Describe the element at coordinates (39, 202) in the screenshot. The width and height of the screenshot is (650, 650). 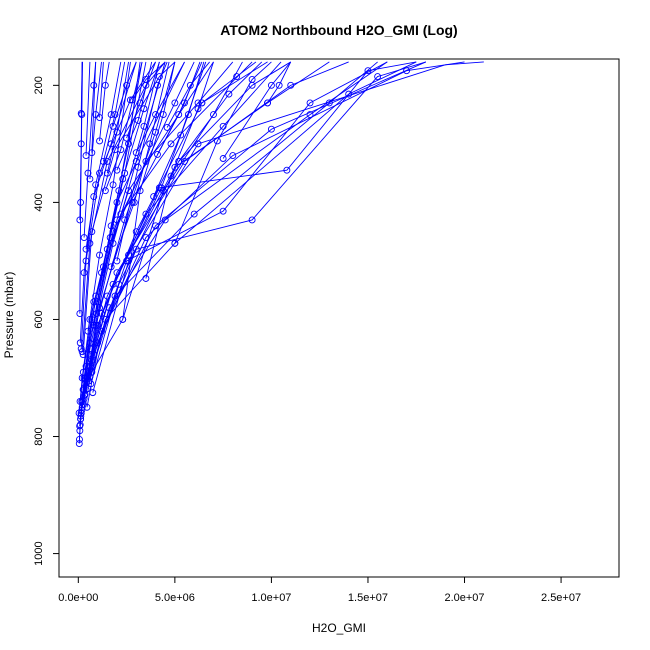
I see `y-tick-label: 400` at that location.